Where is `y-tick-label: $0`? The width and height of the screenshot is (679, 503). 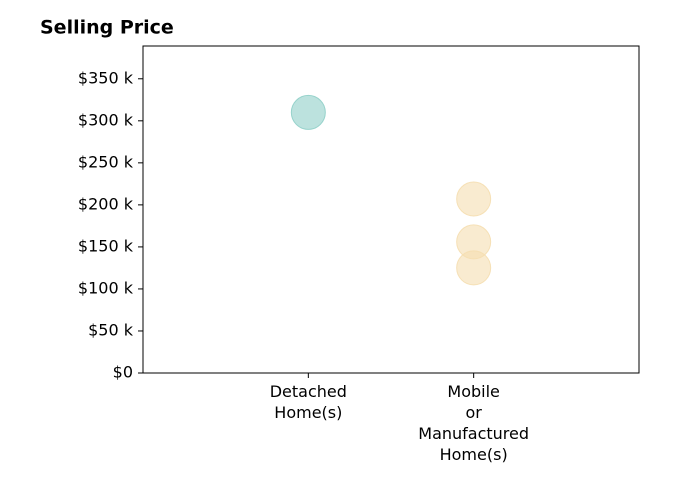
y-tick-label: $0 is located at coordinates (123, 372).